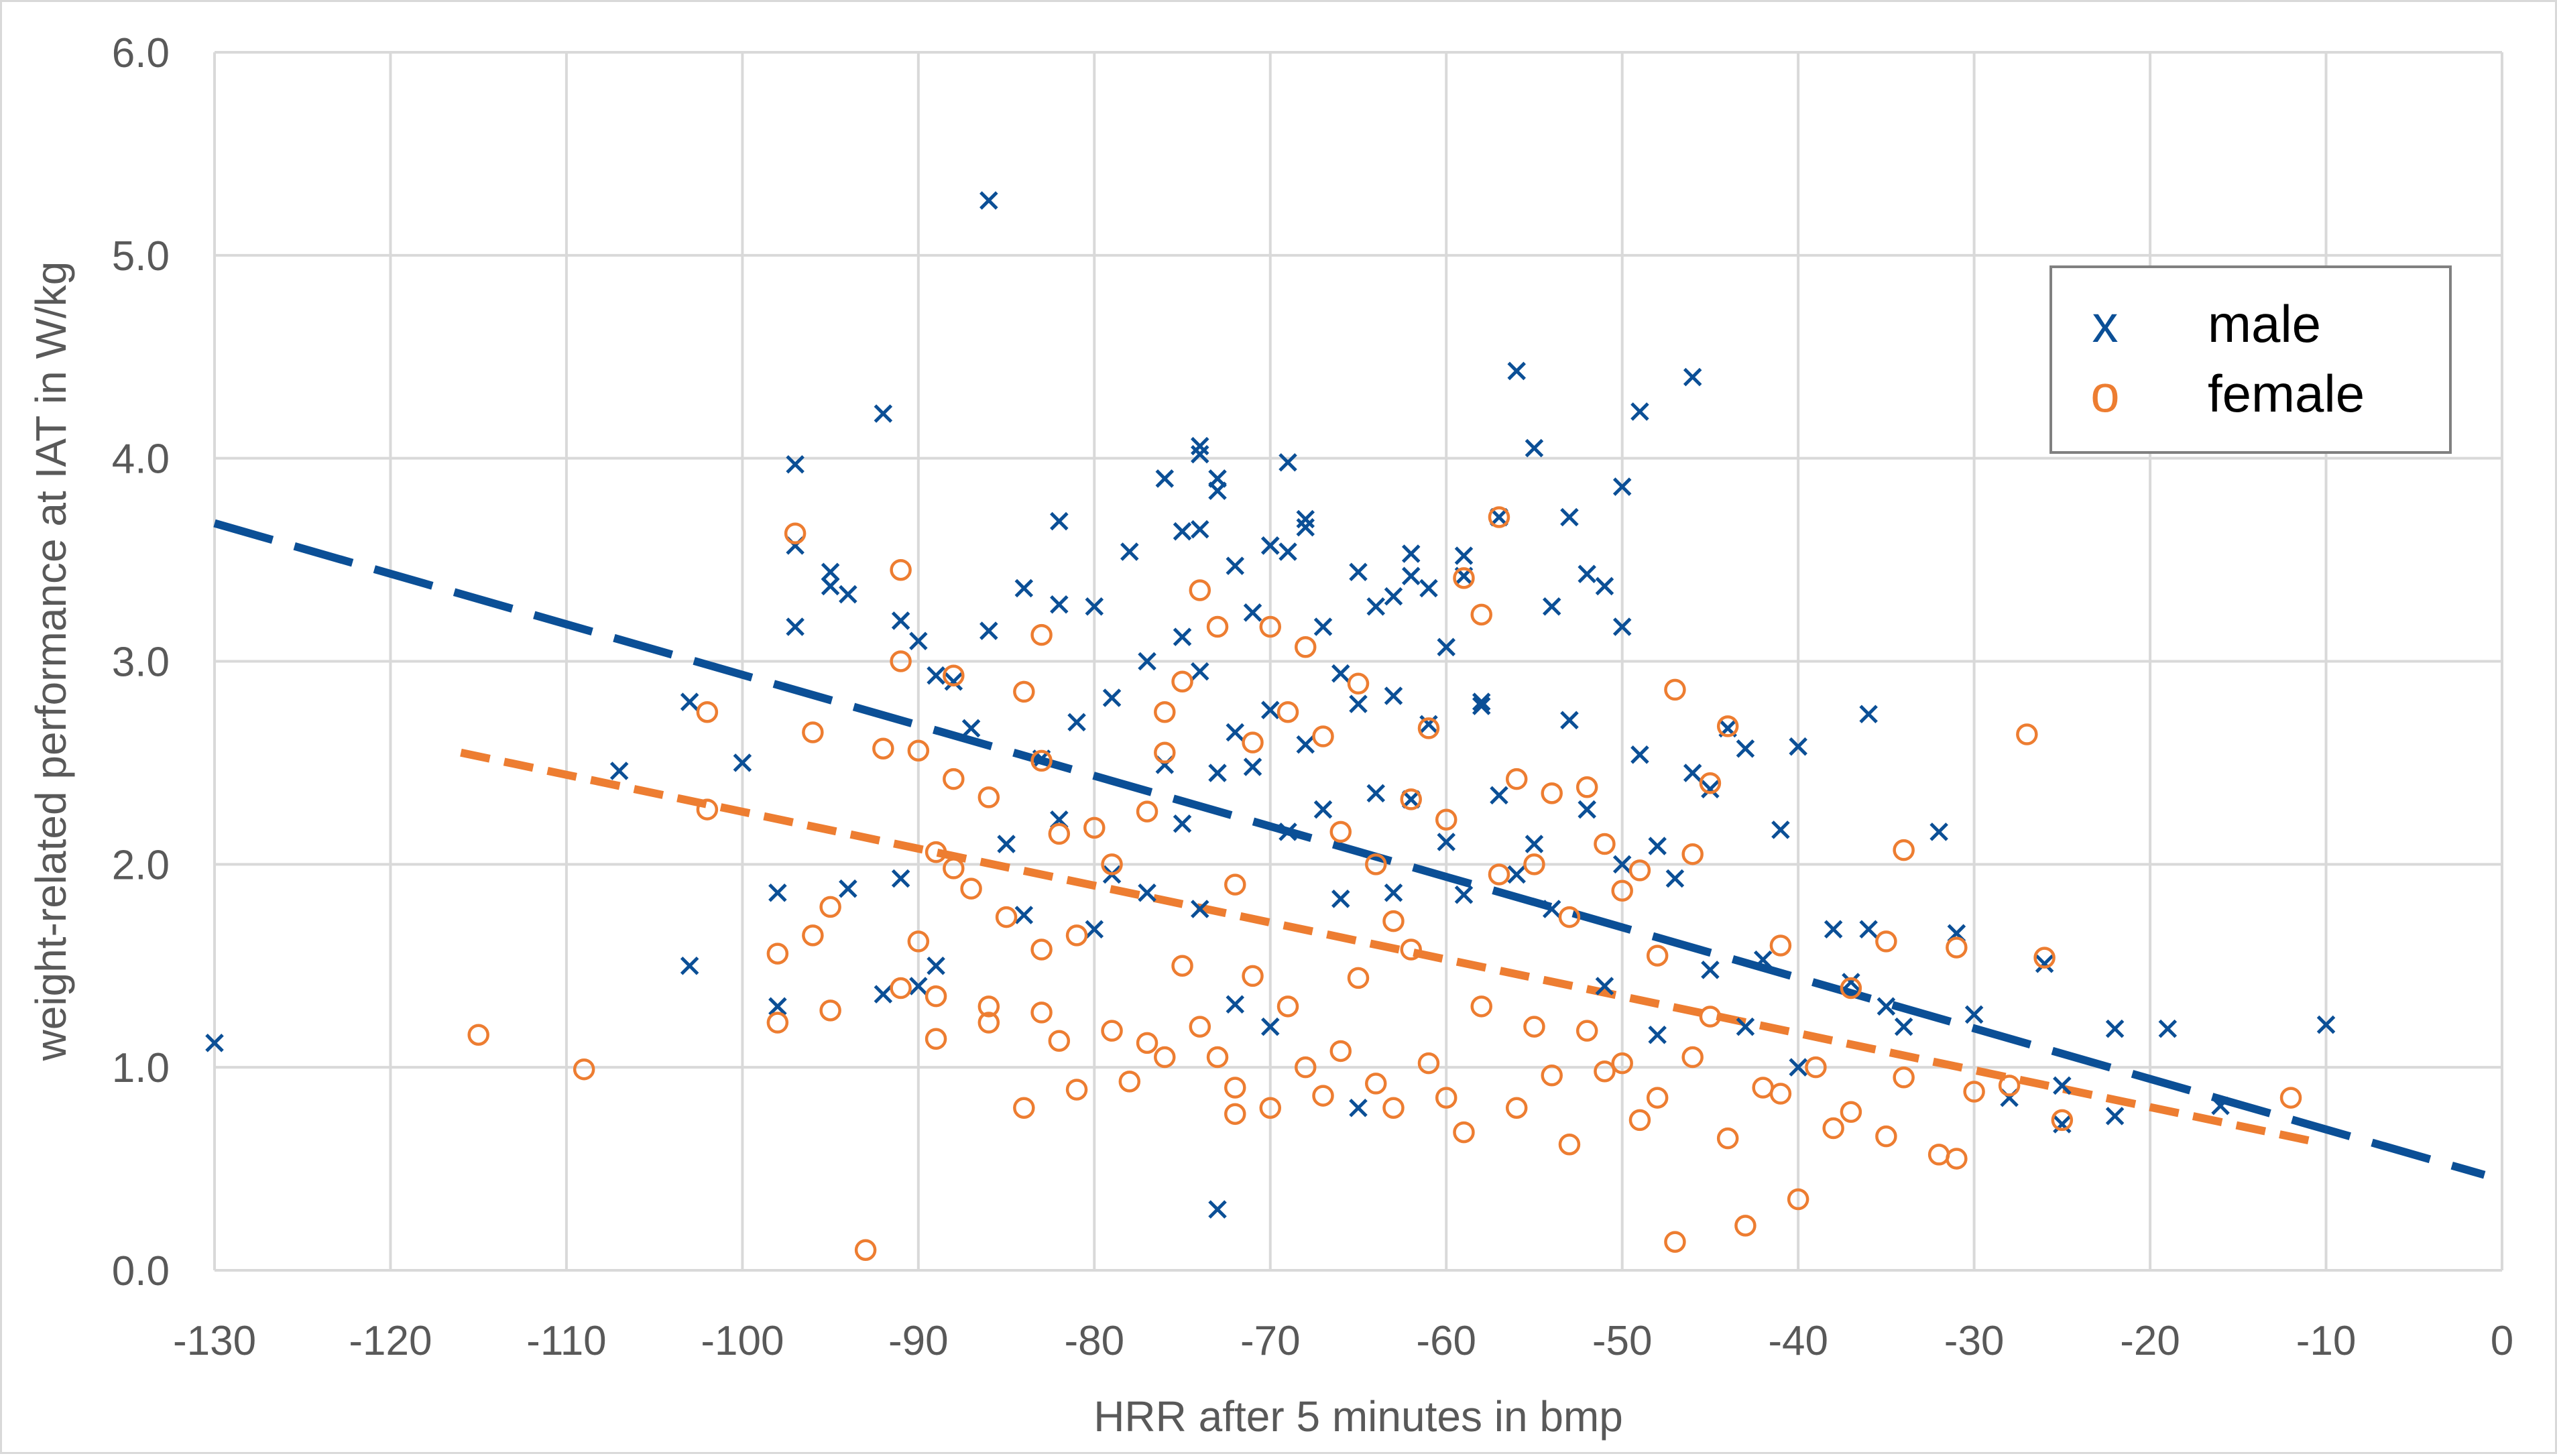  I want to click on y-tick-label: 1.0, so click(141, 1068).